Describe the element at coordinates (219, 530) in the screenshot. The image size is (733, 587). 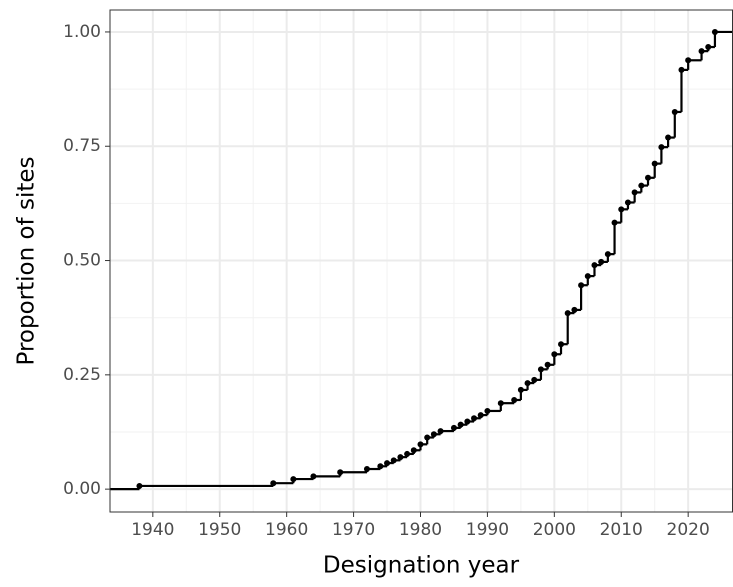
I see `x-tick-label: 1950` at that location.